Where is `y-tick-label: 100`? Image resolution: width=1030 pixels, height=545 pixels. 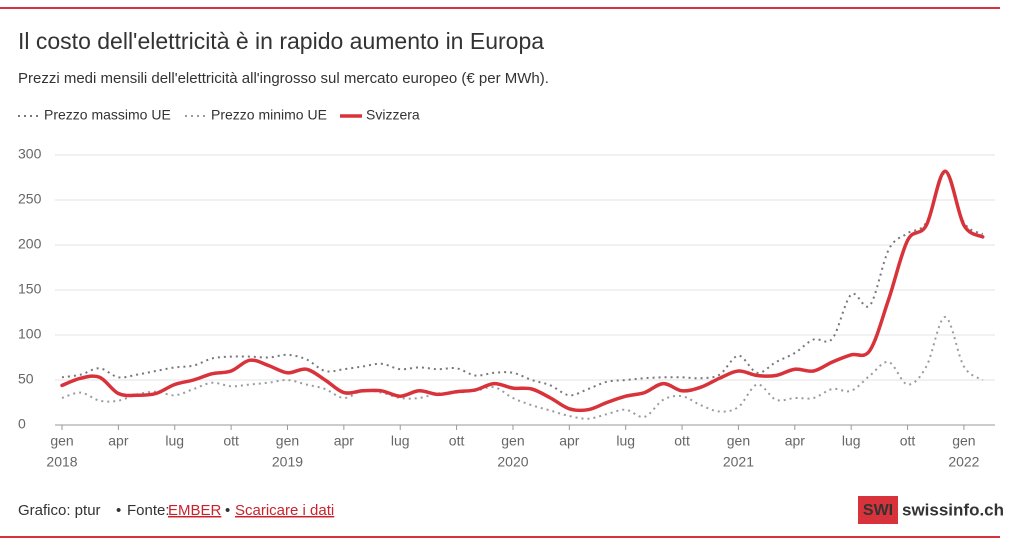 y-tick-label: 100 is located at coordinates (30, 334).